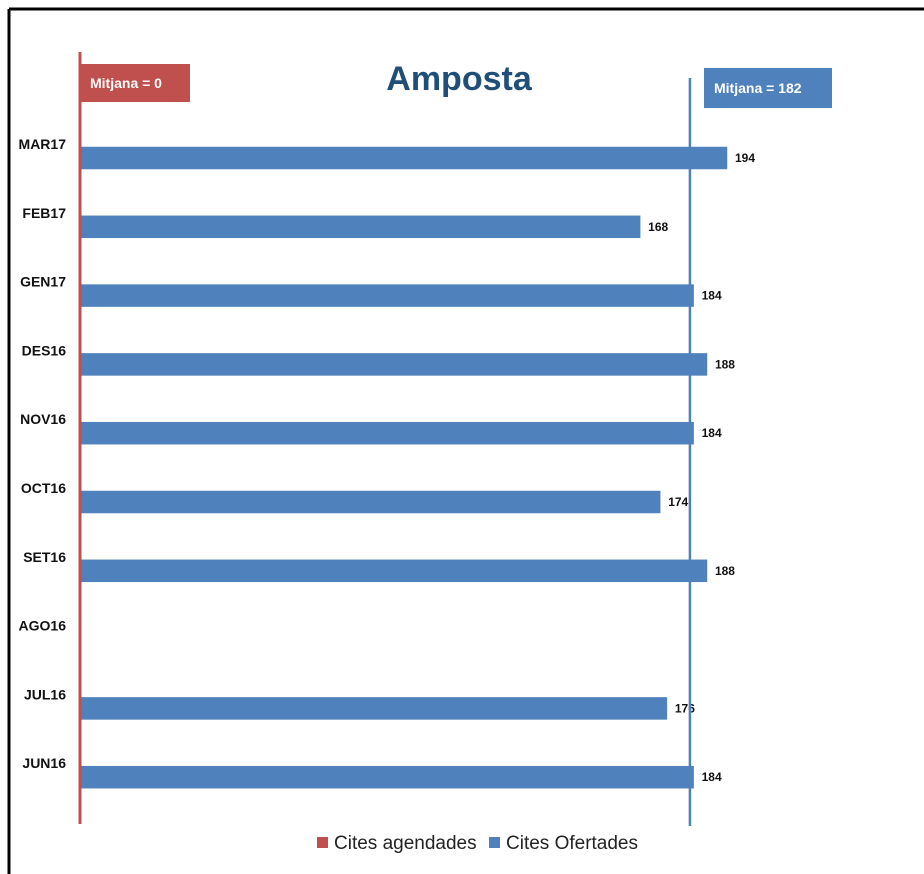 The image size is (924, 874). I want to click on mean-tag-agendades-label: Mitjana = 0, so click(126, 83).